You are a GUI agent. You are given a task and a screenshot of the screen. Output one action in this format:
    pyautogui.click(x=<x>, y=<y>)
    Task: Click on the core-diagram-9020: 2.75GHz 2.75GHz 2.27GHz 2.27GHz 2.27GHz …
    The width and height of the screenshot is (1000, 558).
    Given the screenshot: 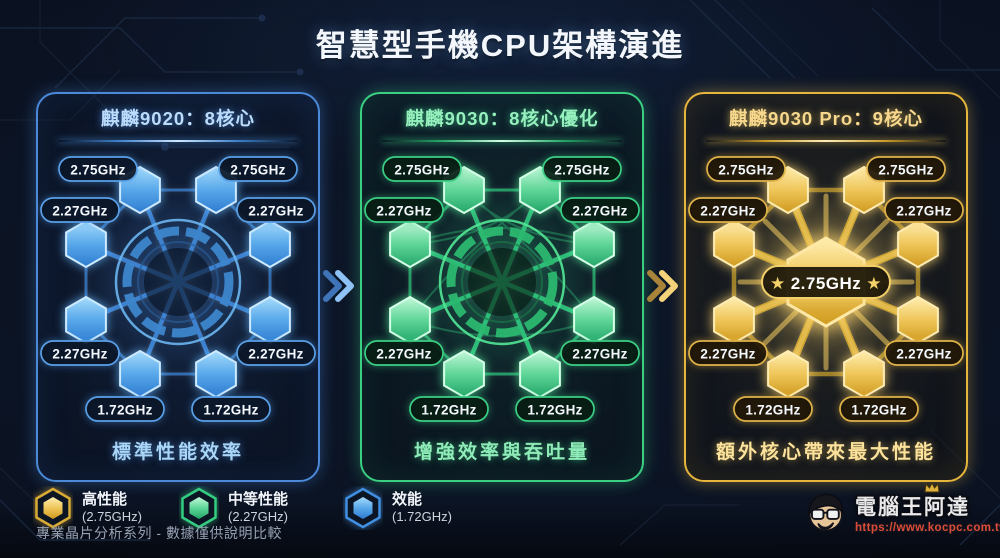 What is the action you would take?
    pyautogui.click(x=178, y=289)
    